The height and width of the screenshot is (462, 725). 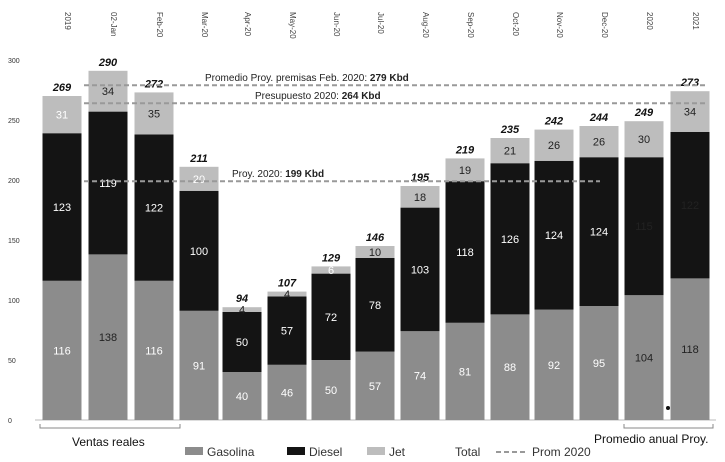 I want to click on total-label: 290, so click(x=108, y=63).